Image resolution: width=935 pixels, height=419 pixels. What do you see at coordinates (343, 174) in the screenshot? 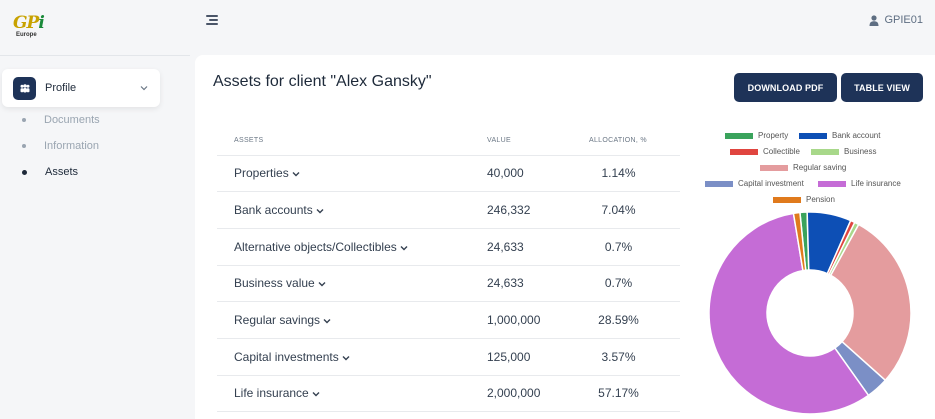
I see `asset-cell: Properties` at bounding box center [343, 174].